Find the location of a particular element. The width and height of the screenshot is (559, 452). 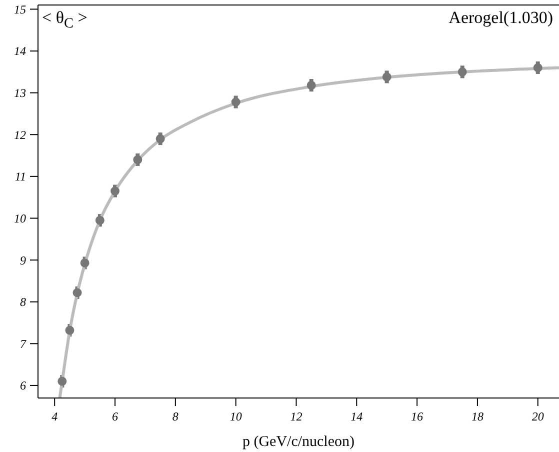

y-tick-label: 8 is located at coordinates (23, 302).